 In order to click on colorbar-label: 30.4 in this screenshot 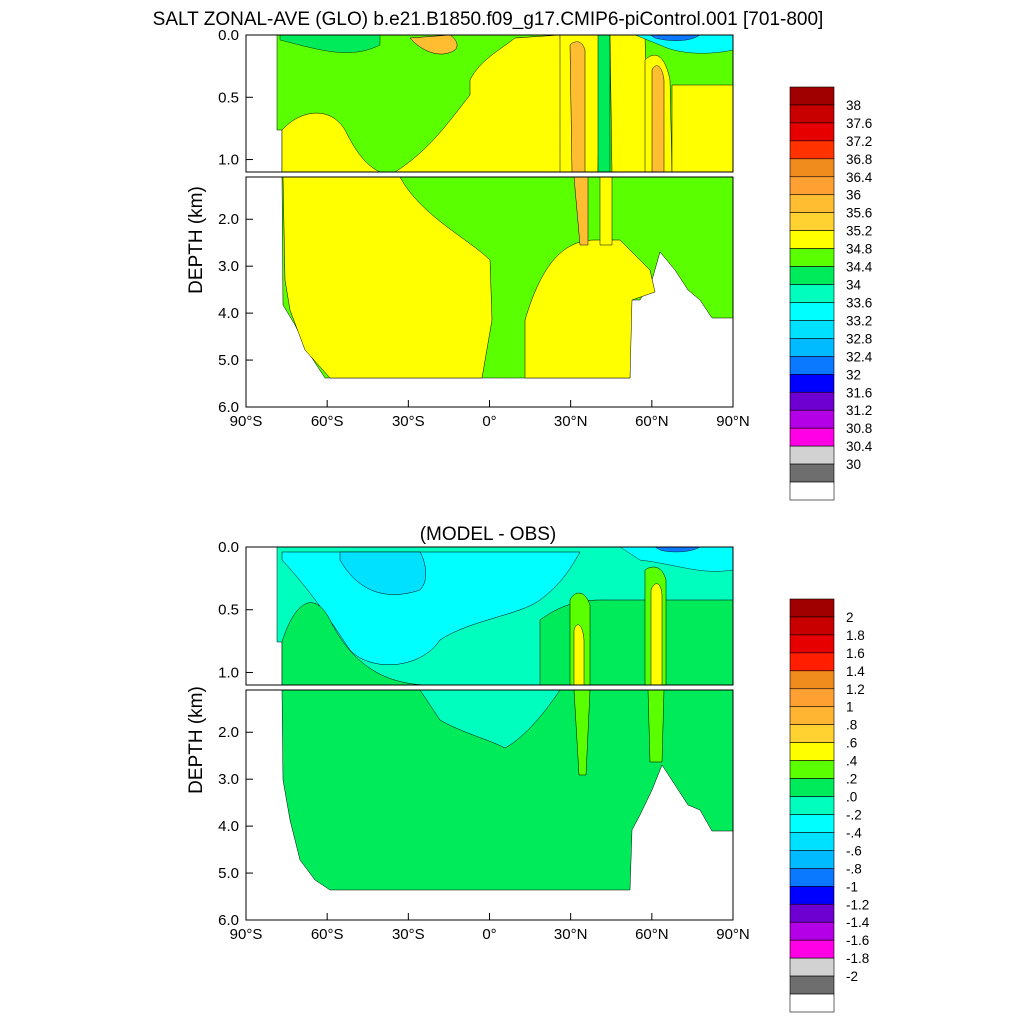, I will do `click(859, 446)`.